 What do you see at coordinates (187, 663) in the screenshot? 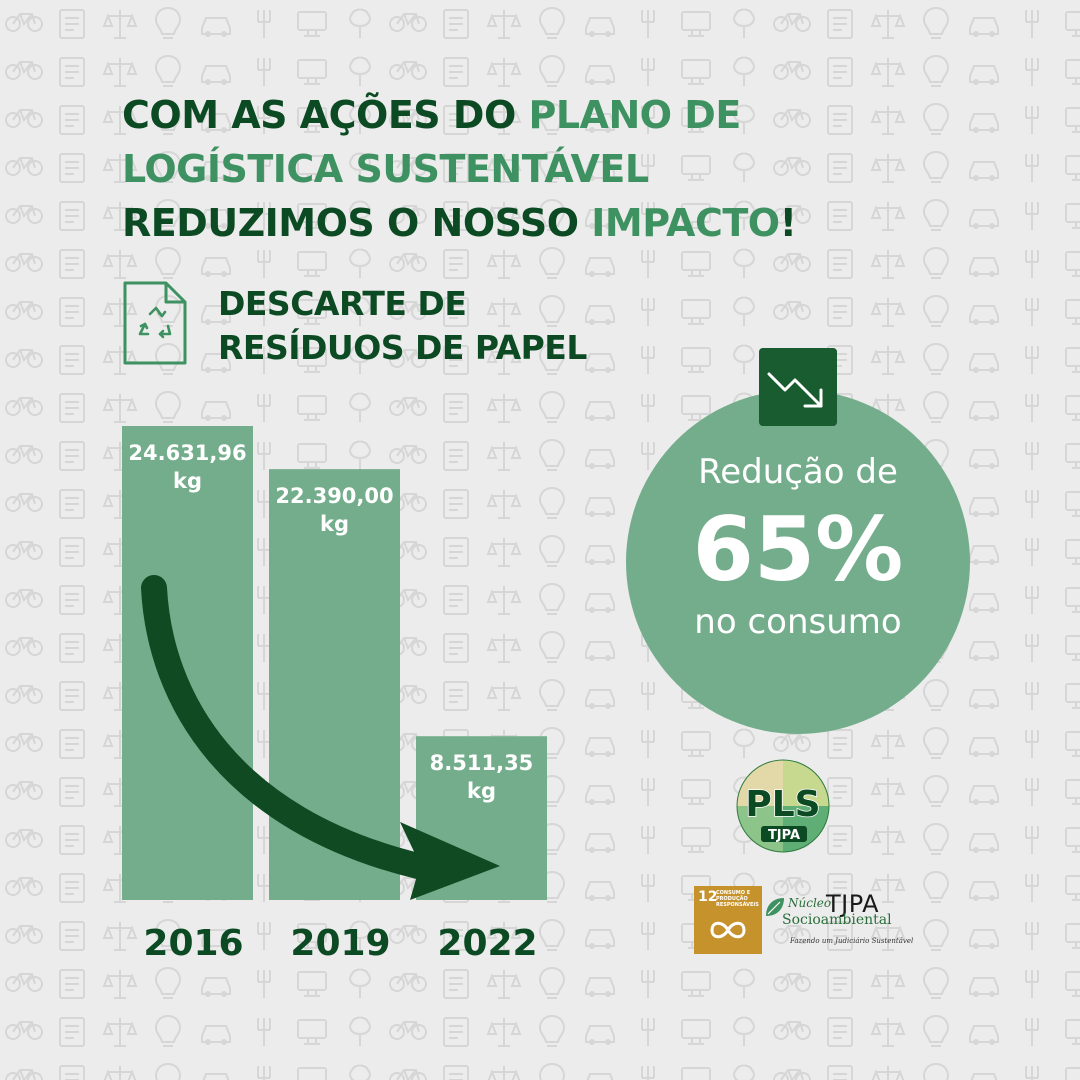
I see `bar-2016` at bounding box center [187, 663].